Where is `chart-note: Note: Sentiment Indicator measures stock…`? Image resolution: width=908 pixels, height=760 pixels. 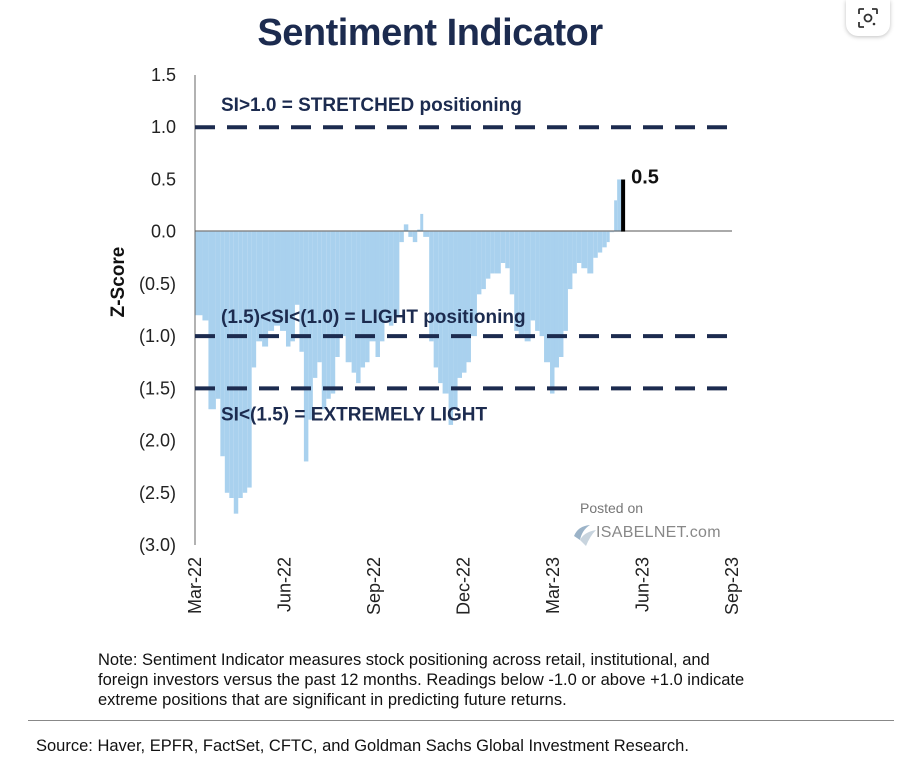 chart-note: Note: Sentiment Indicator measures stock… is located at coordinates (493, 680).